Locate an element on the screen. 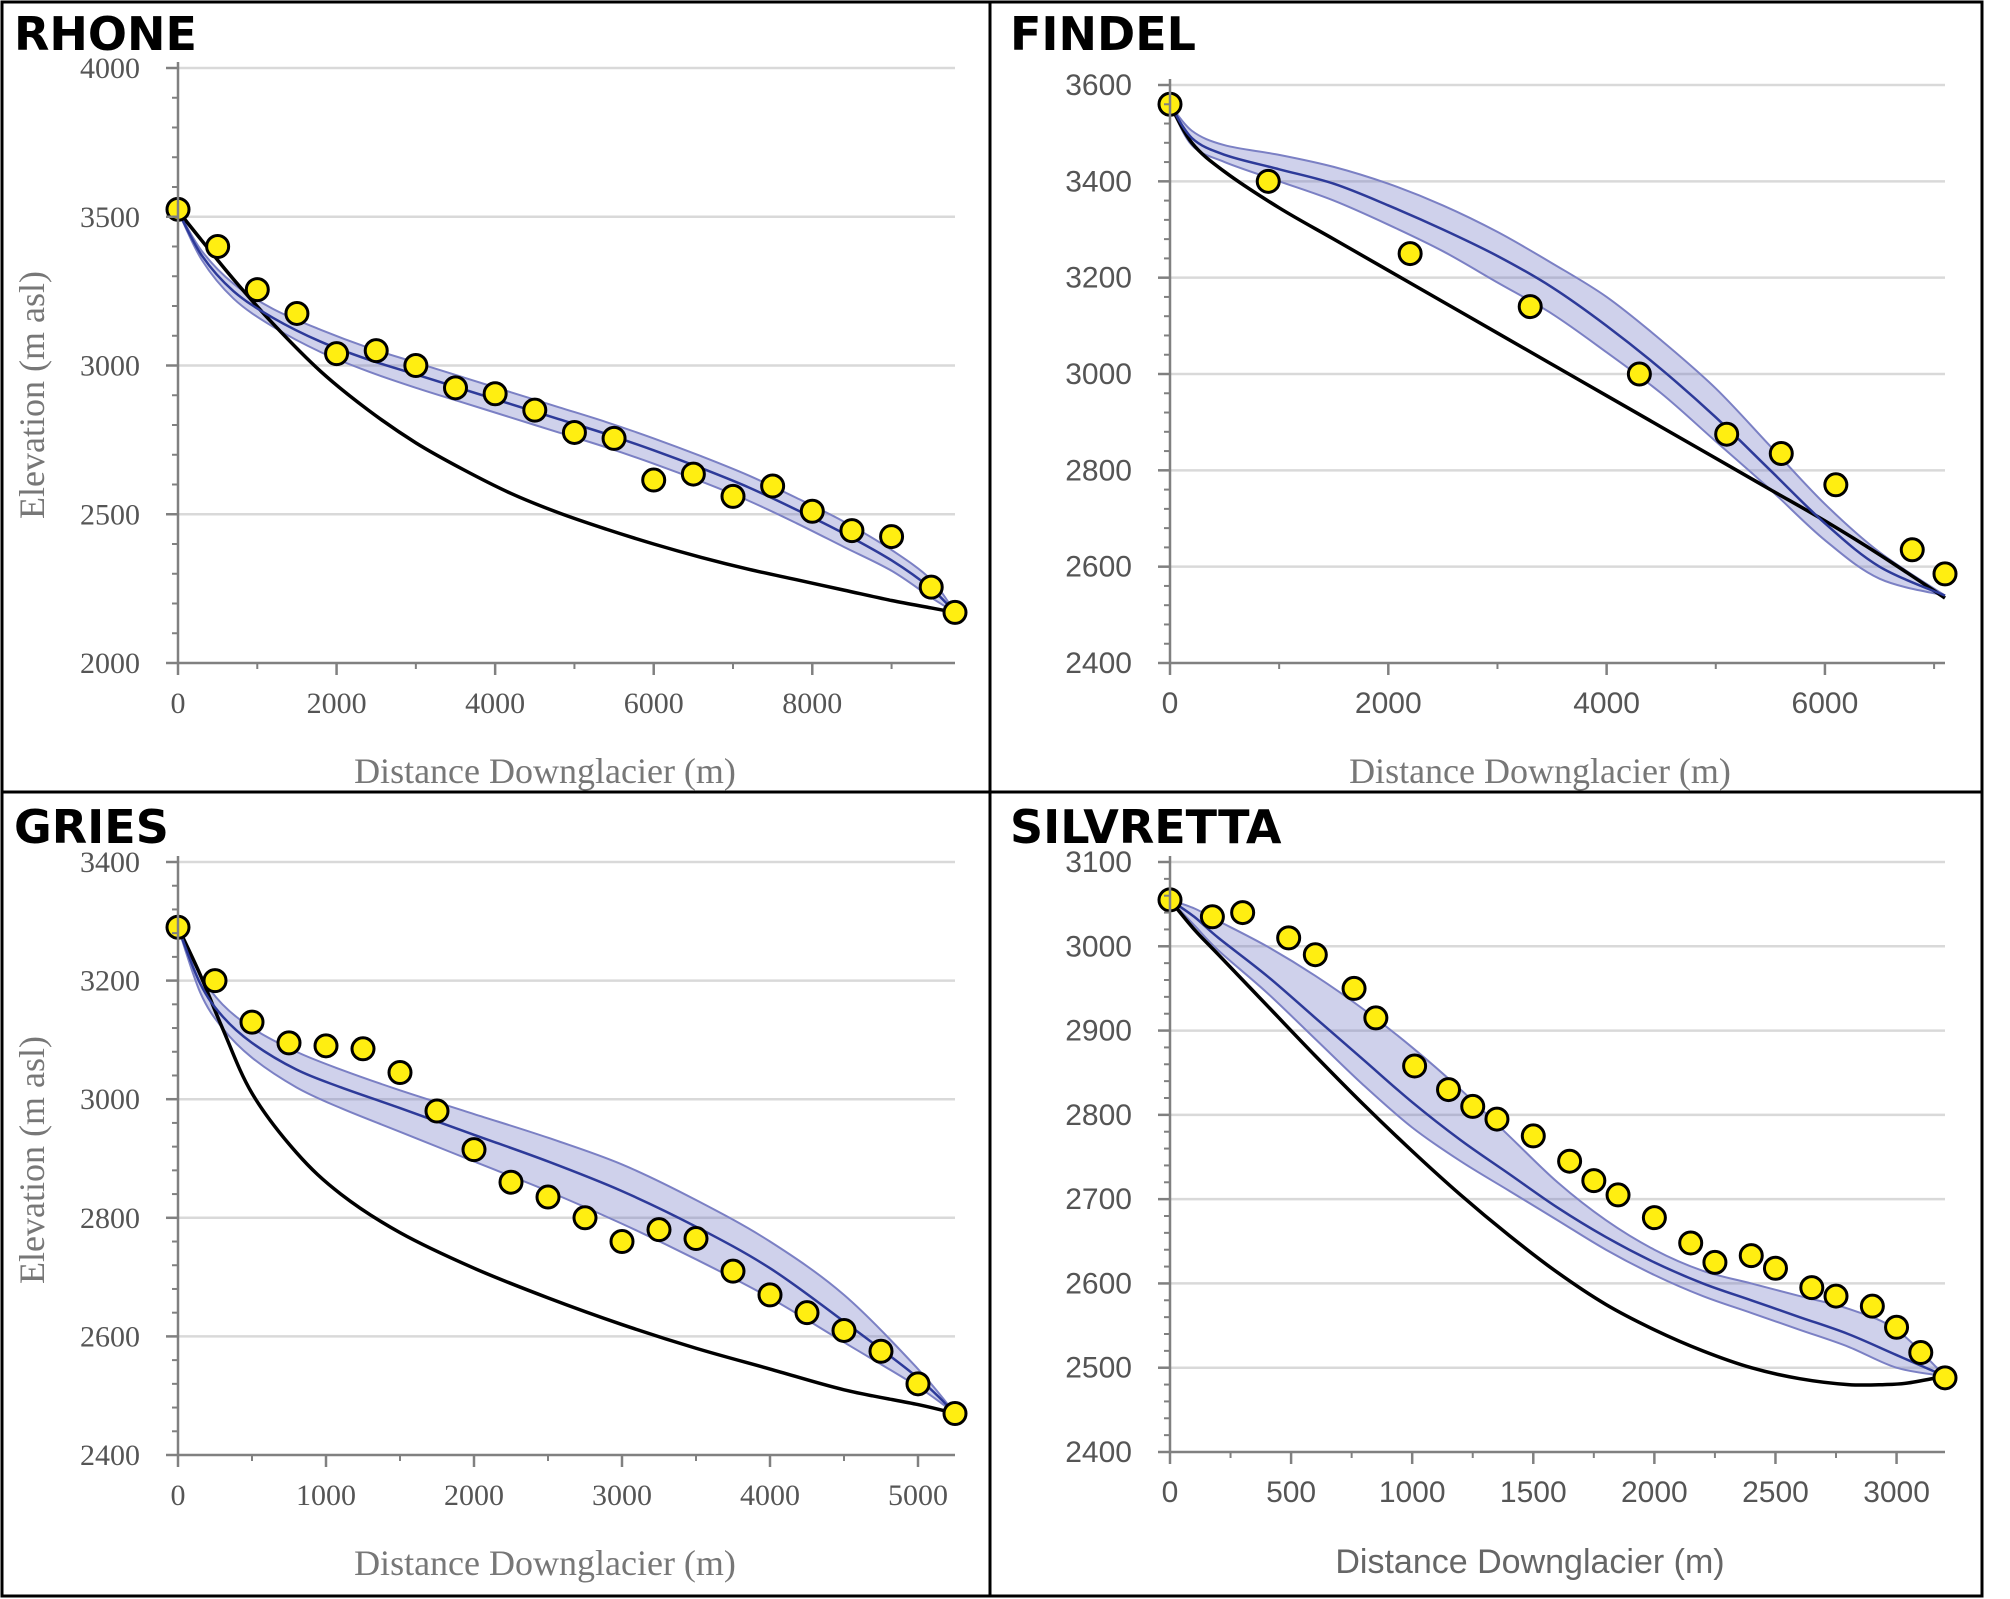 Image resolution: width=2010 pixels, height=1599 pixels. band-area is located at coordinates (566, 411).